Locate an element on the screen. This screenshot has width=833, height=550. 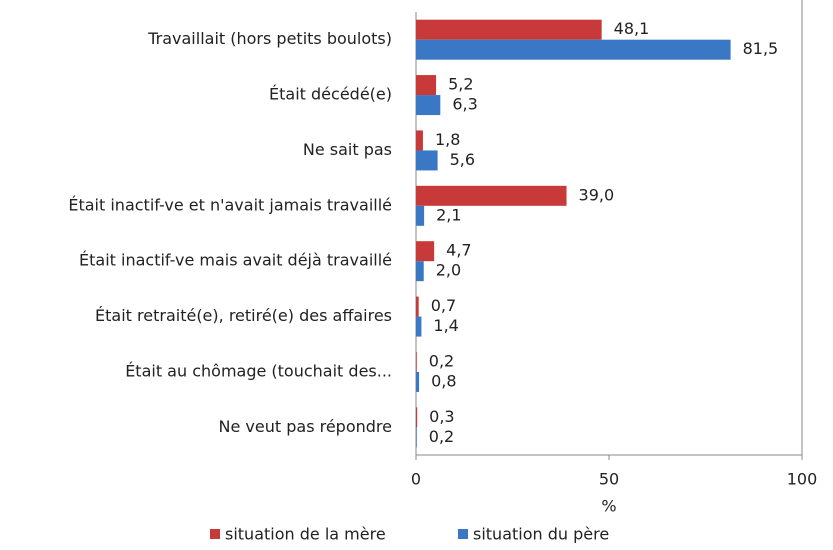
legend-label: situation du père is located at coordinates (541, 534).